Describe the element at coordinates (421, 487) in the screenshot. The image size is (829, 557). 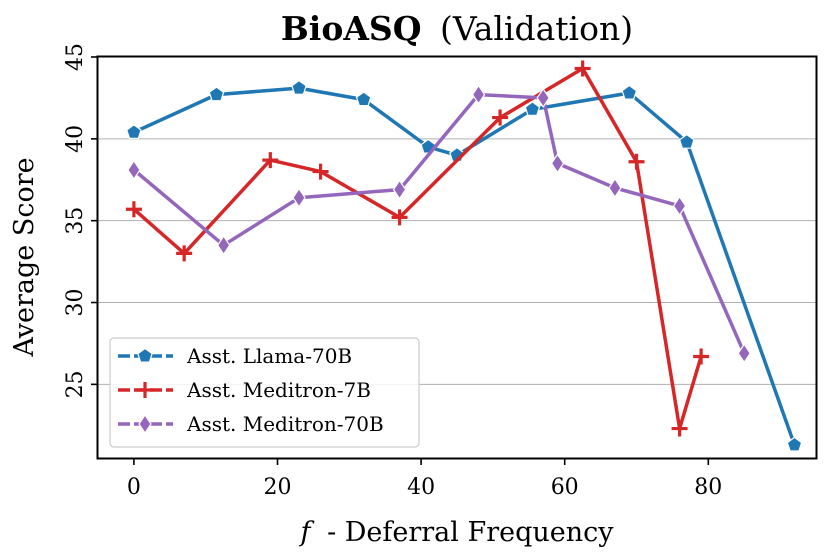
I see `x-tick-label-40: 40` at that location.